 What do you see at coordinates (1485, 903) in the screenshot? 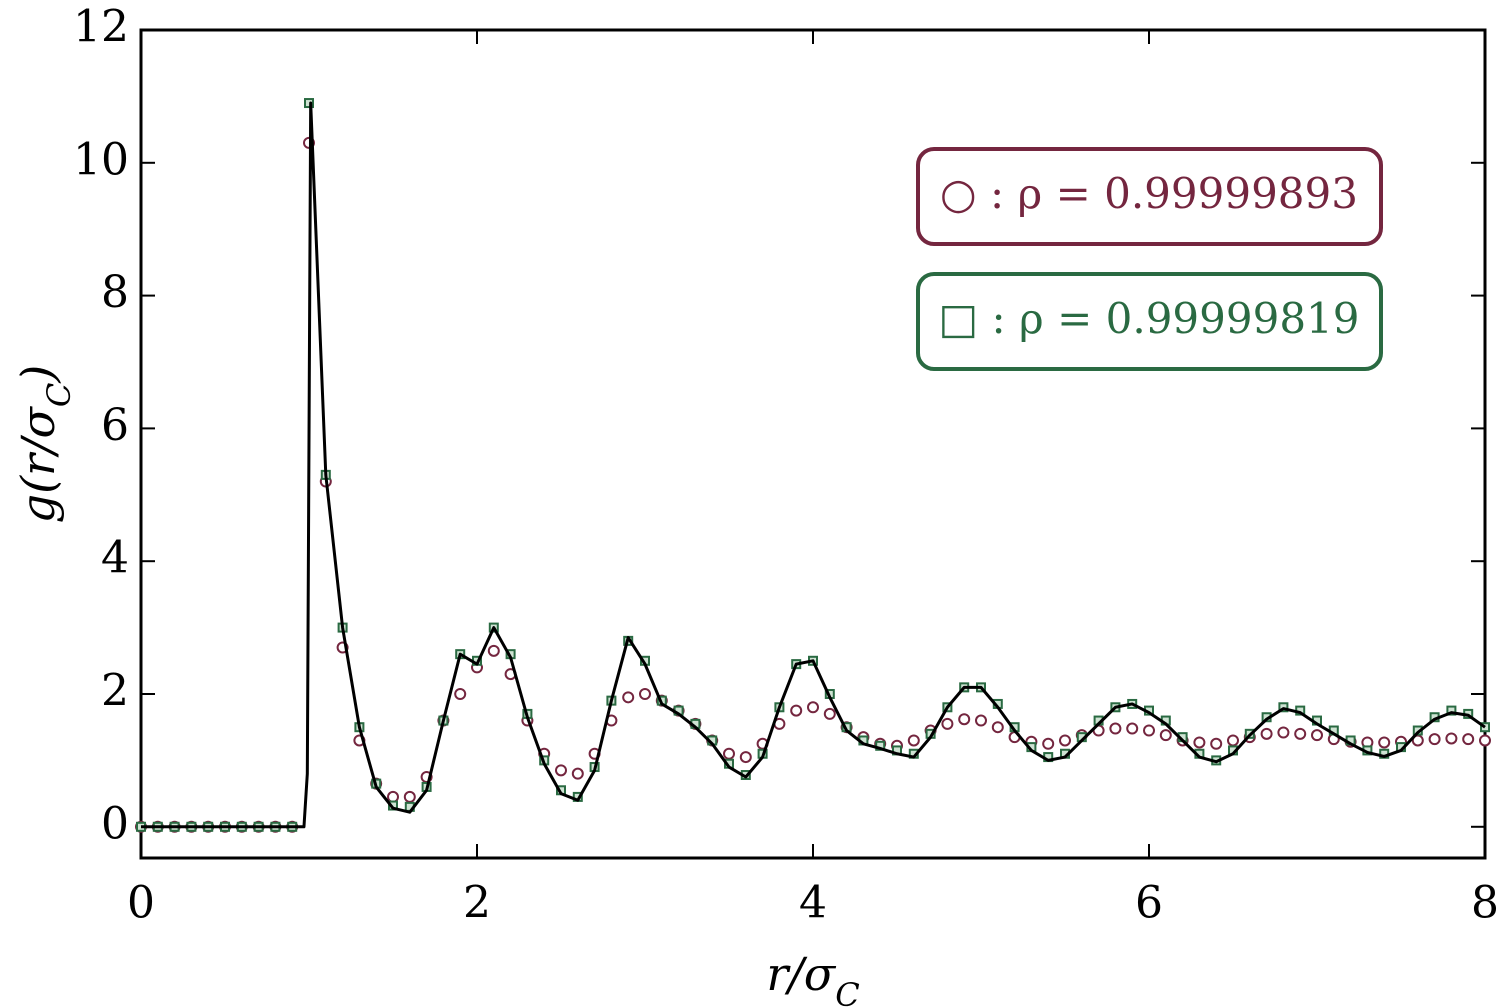
I see `x-tick-label: 8` at bounding box center [1485, 903].